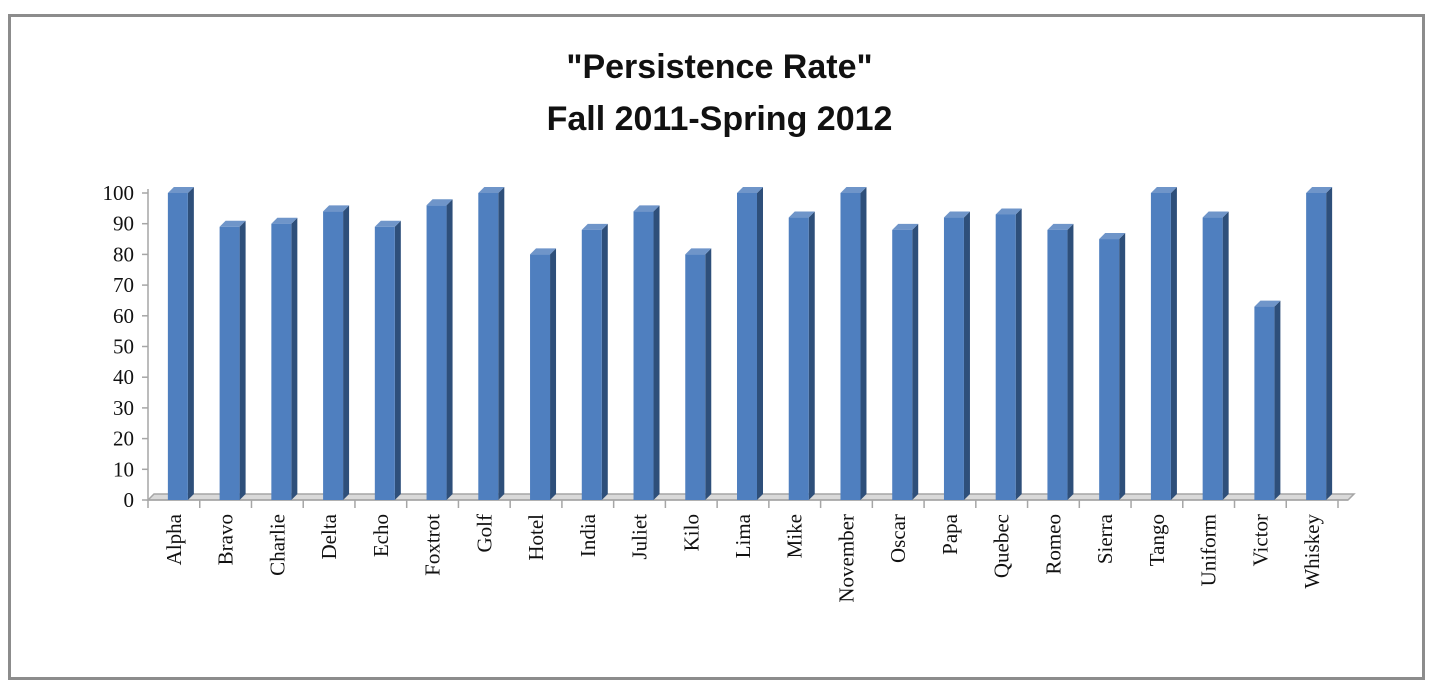  Describe the element at coordinates (488, 346) in the screenshot. I see `bar-golf` at that location.